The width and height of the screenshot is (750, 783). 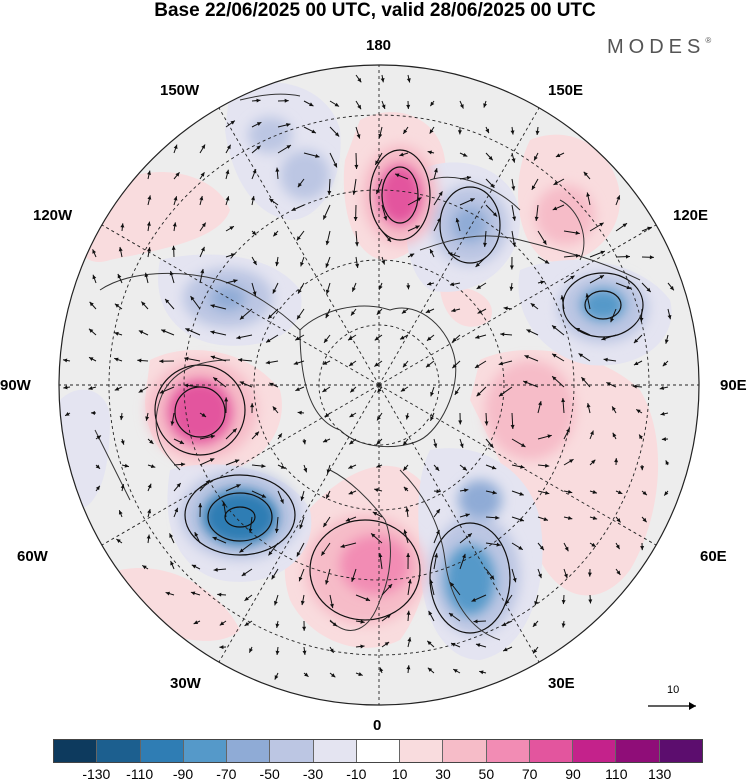 I want to click on arrow-right-icon, so click(x=692, y=706).